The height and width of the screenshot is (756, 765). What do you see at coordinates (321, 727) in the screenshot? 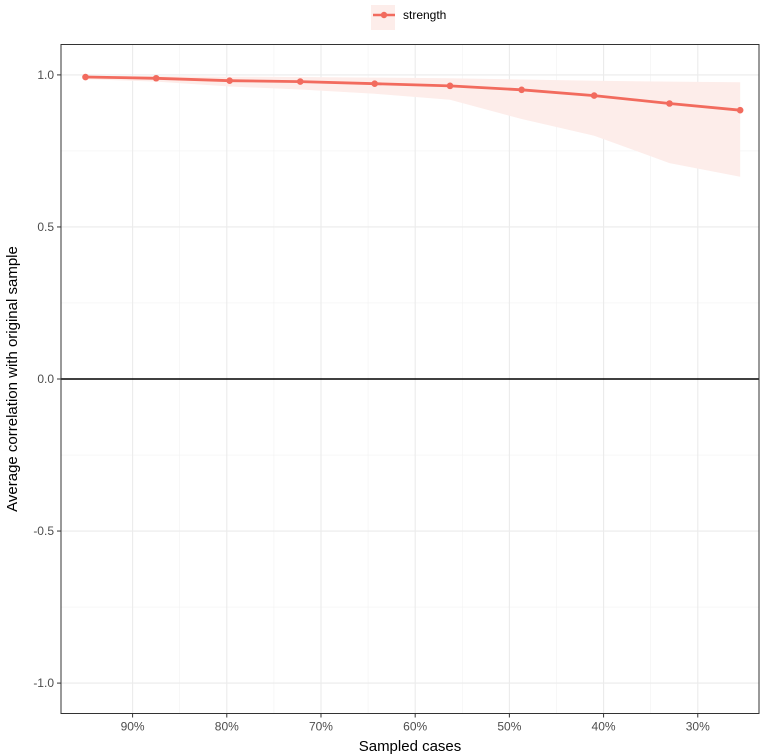
I see `x-tick-label: 70%` at bounding box center [321, 727].